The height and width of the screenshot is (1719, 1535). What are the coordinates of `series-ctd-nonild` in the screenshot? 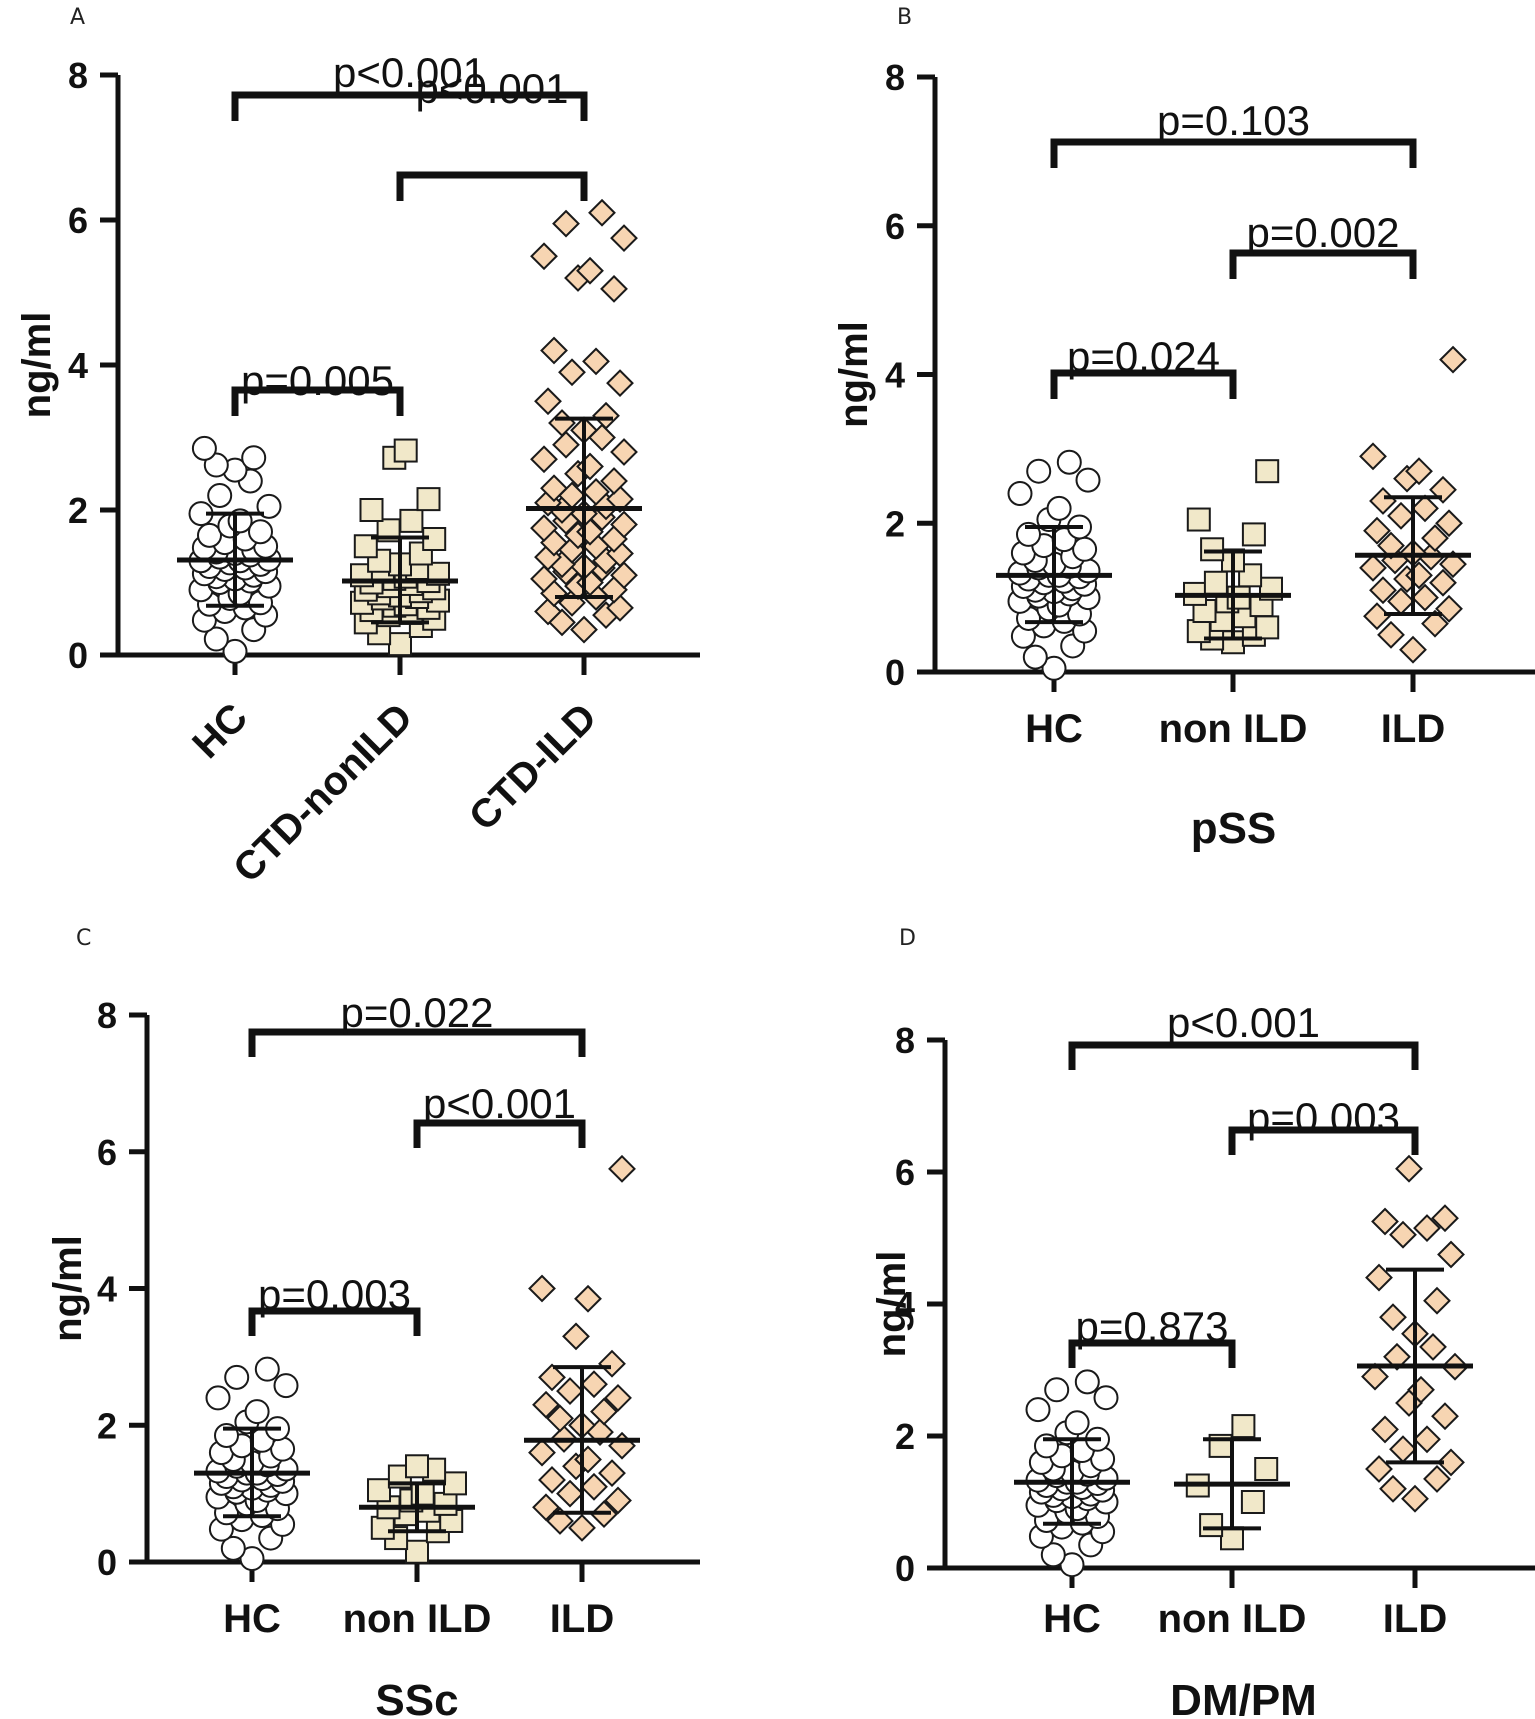 It's located at (400, 547).